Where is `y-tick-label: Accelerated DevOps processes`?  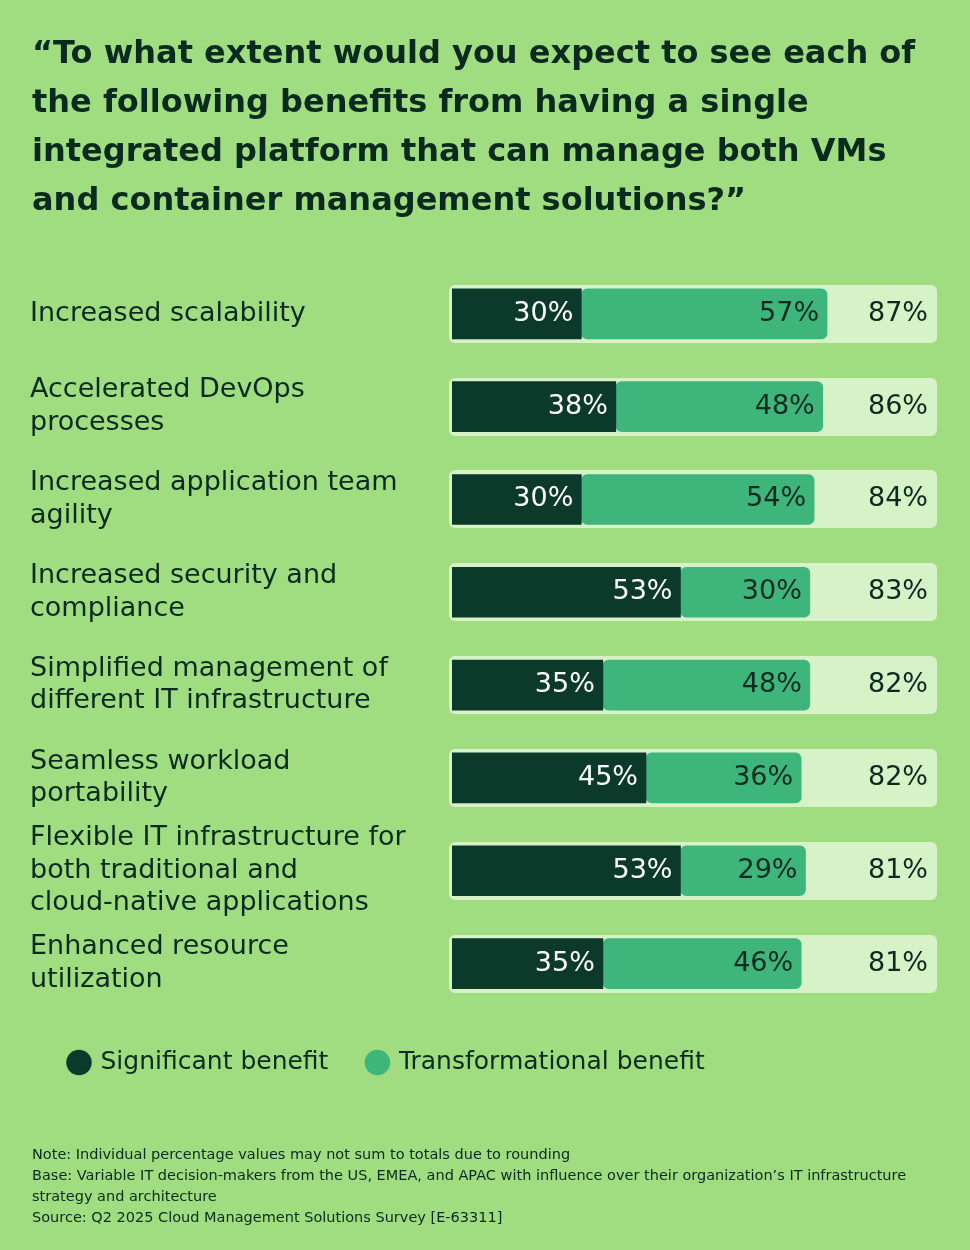
y-tick-label: Accelerated DevOps processes is located at coordinates (167, 404).